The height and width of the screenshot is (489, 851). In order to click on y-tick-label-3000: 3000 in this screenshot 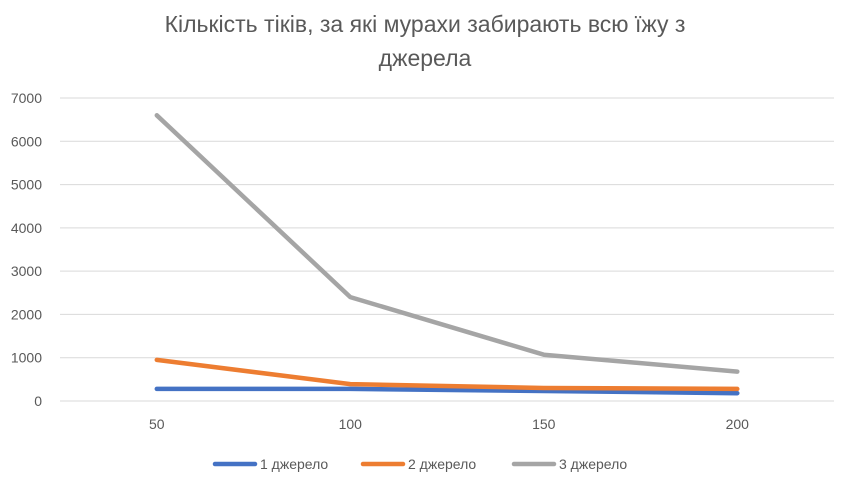, I will do `click(26, 271)`.